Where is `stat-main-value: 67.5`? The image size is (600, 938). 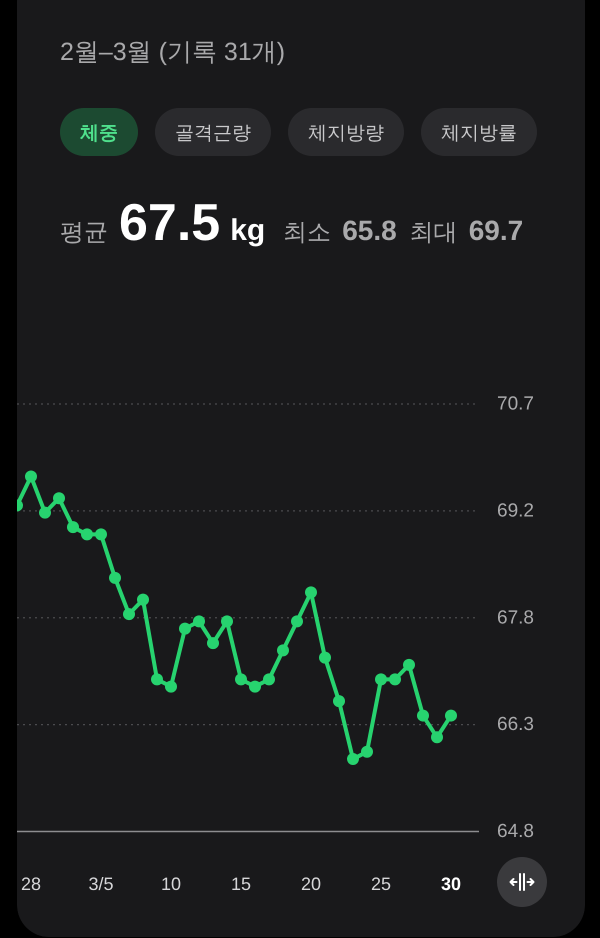 stat-main-value: 67.5 is located at coordinates (169, 223).